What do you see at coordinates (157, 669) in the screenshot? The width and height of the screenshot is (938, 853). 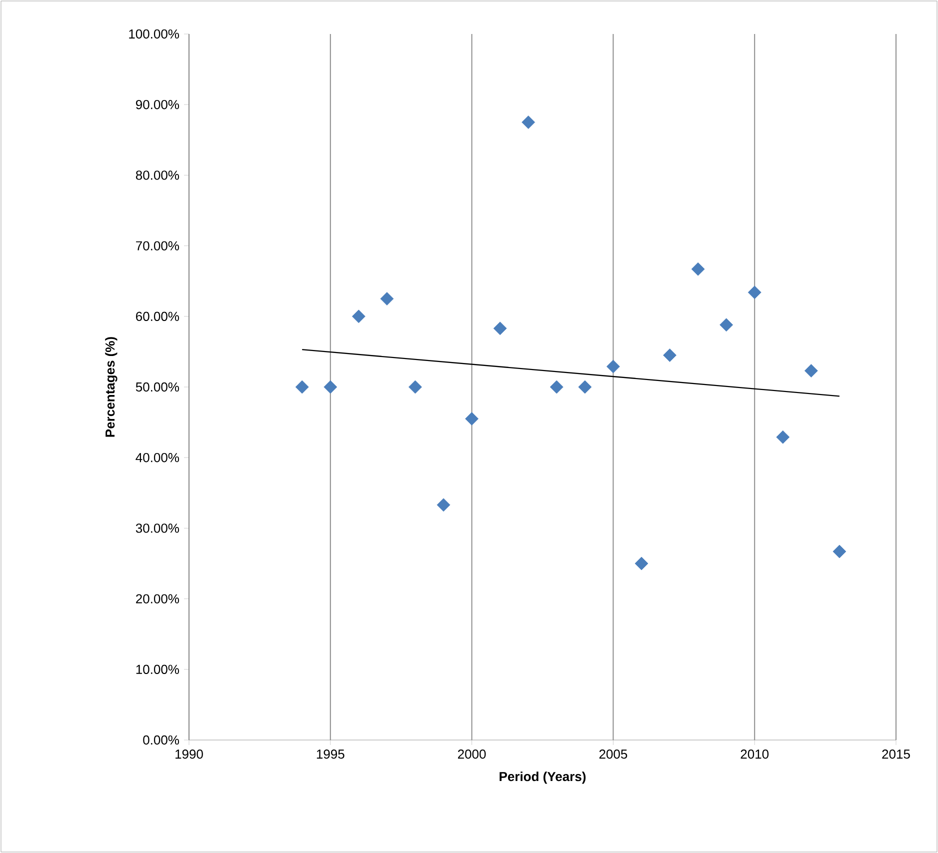 I see `y-tick-label: 10.00%` at bounding box center [157, 669].